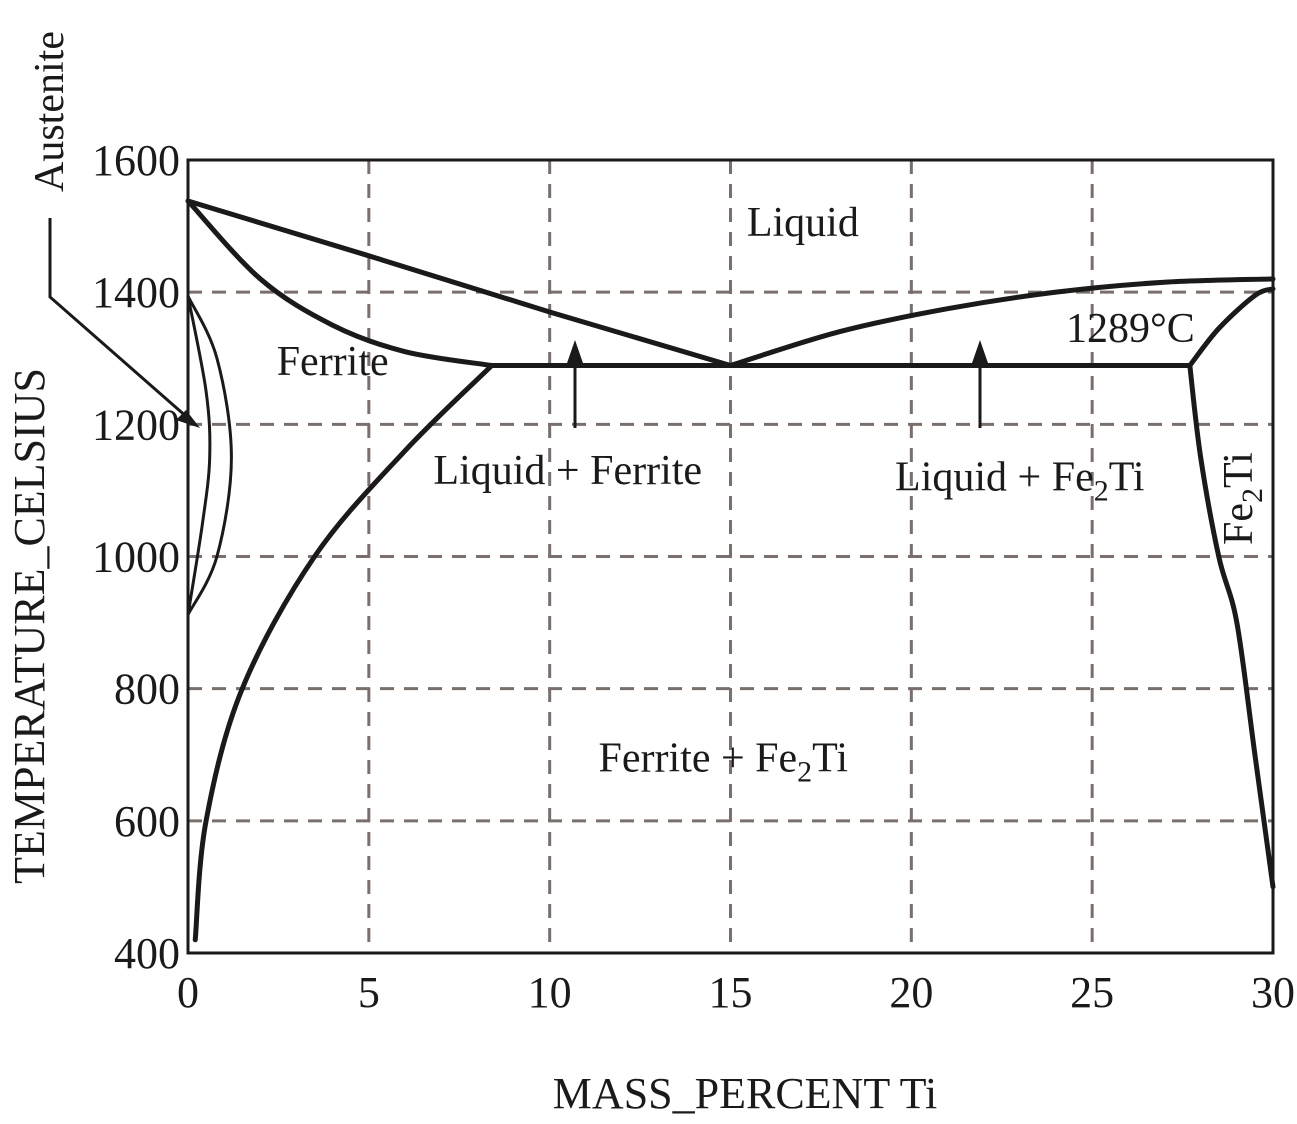 The image size is (1297, 1124). What do you see at coordinates (147, 689) in the screenshot?
I see `y-tick-label: 800` at bounding box center [147, 689].